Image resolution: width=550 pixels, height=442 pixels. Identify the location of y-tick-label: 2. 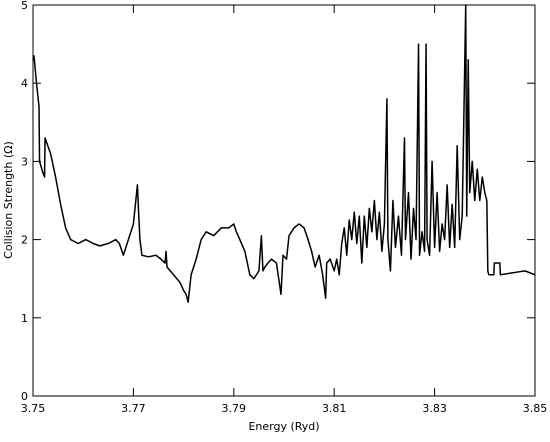
(24, 240).